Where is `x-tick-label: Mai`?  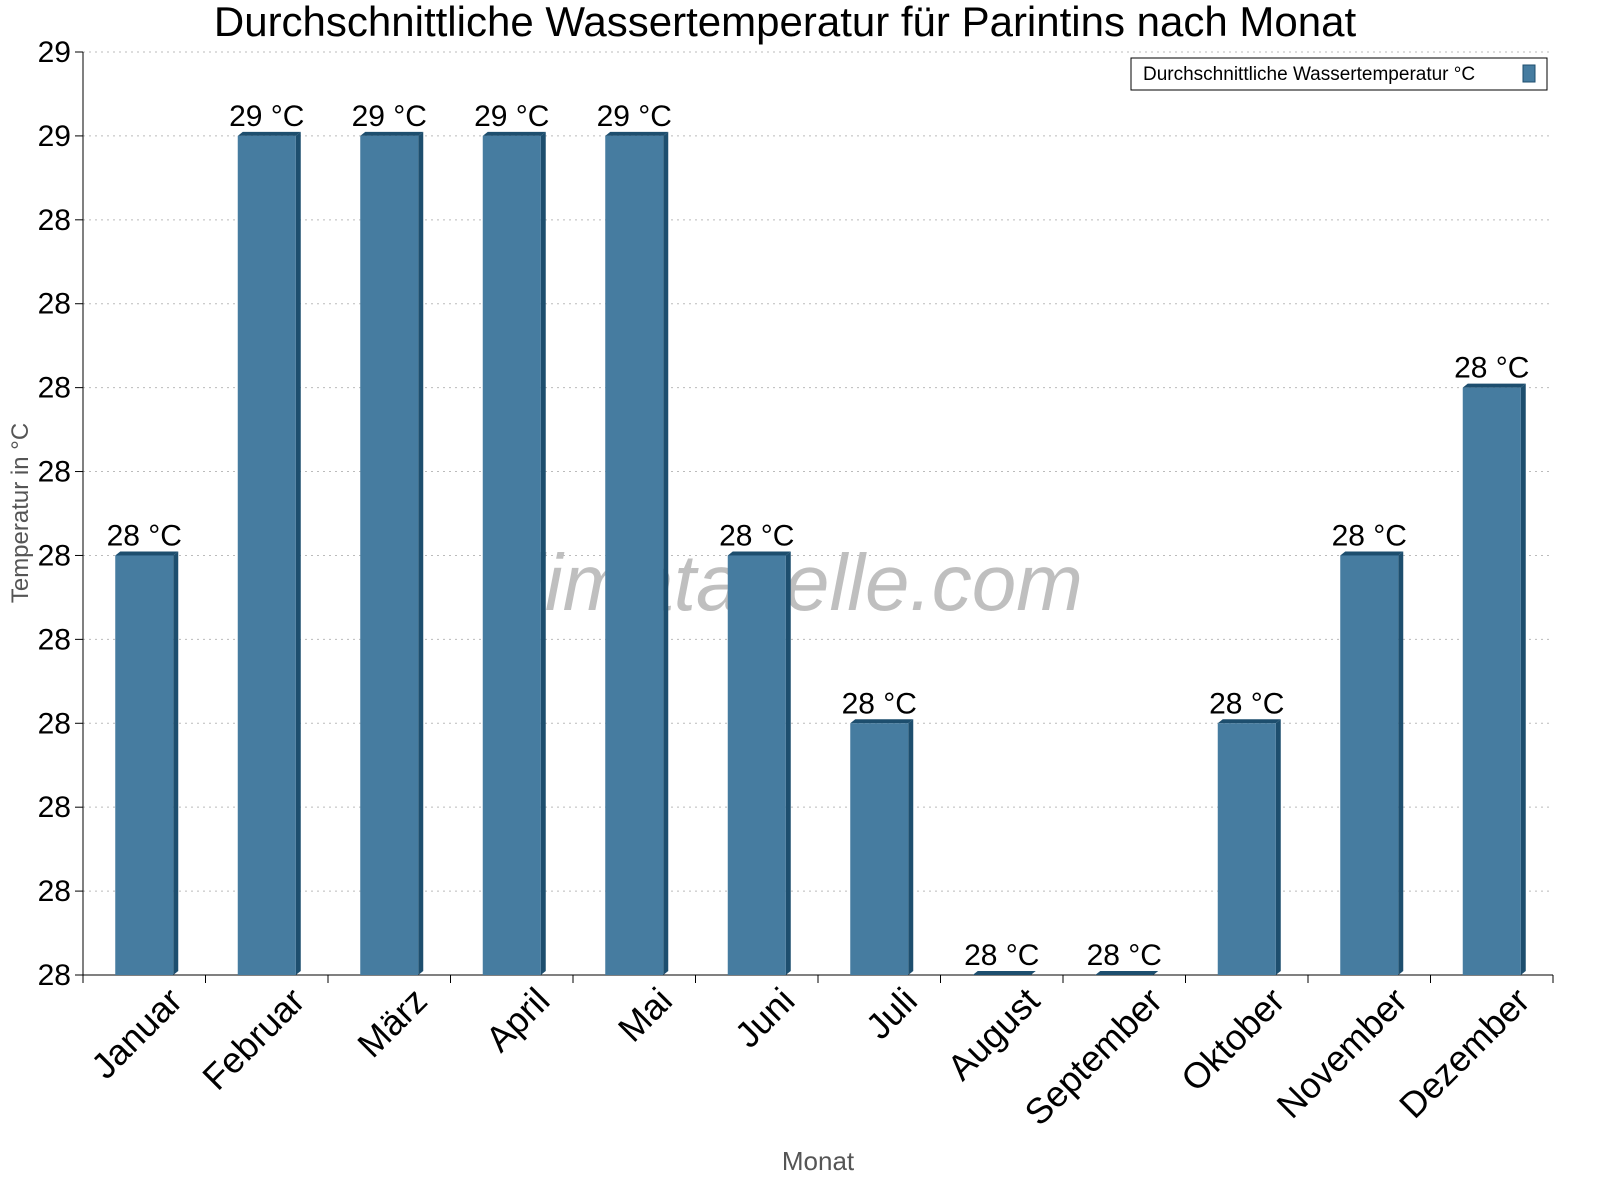 x-tick-label: Mai is located at coordinates (645, 1015).